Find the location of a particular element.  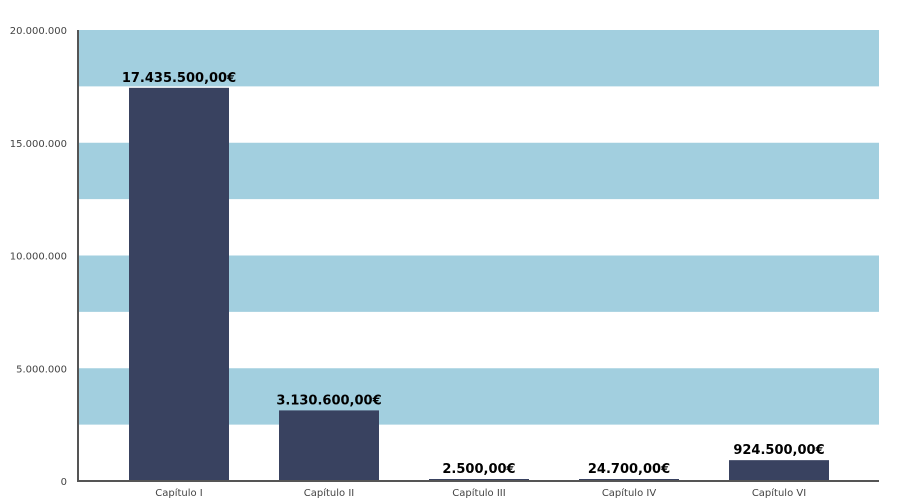

y-tick-label: 10.000.000 is located at coordinates (38, 257).